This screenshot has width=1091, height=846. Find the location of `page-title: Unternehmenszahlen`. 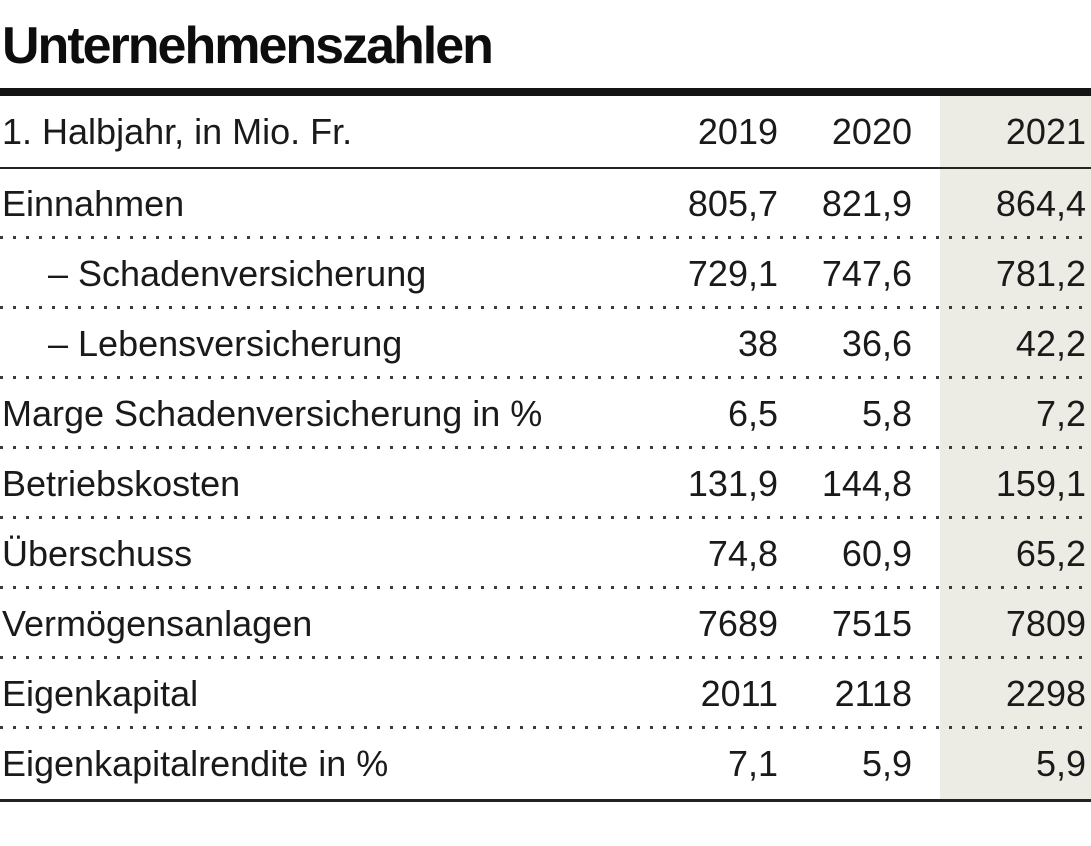

page-title: Unternehmenszahlen is located at coordinates (248, 46).